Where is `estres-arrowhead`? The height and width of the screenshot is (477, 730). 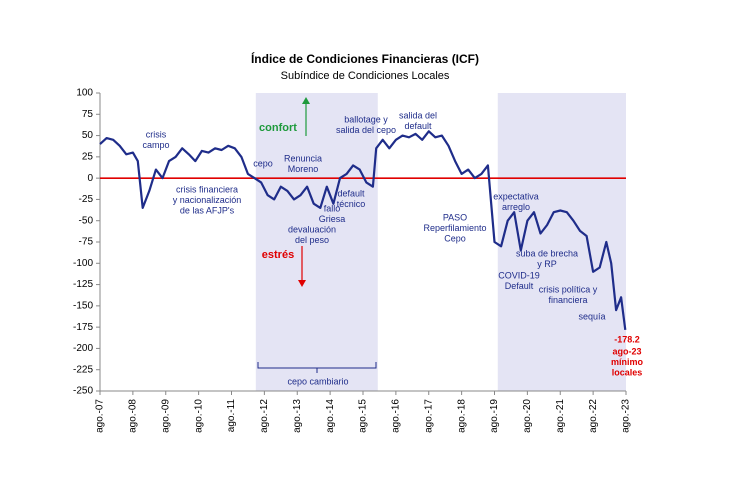 estres-arrowhead is located at coordinates (302, 283).